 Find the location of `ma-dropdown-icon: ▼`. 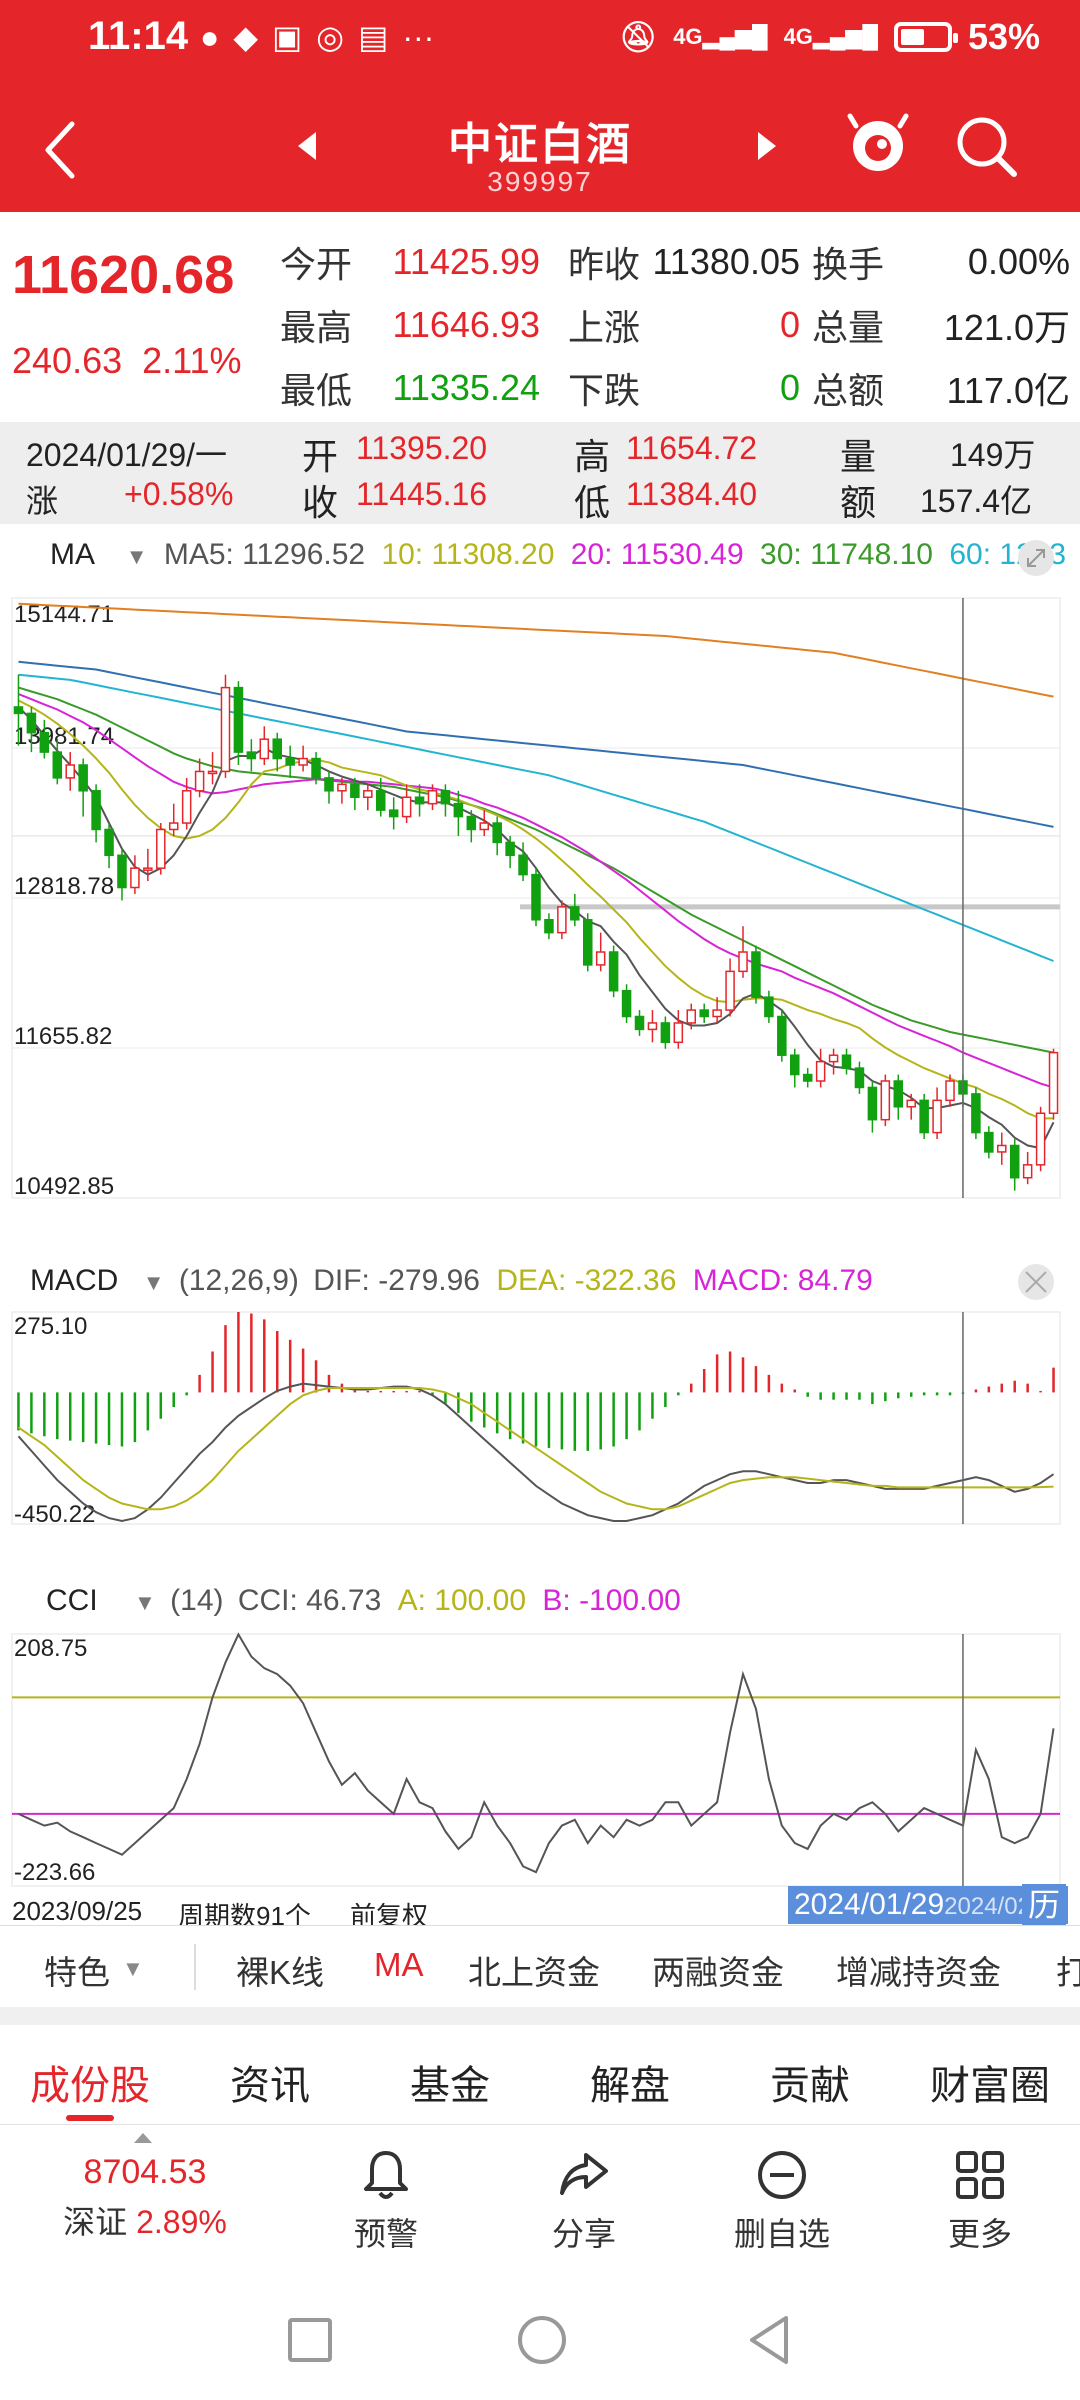

ma-dropdown-icon: ▼ is located at coordinates (136, 556).